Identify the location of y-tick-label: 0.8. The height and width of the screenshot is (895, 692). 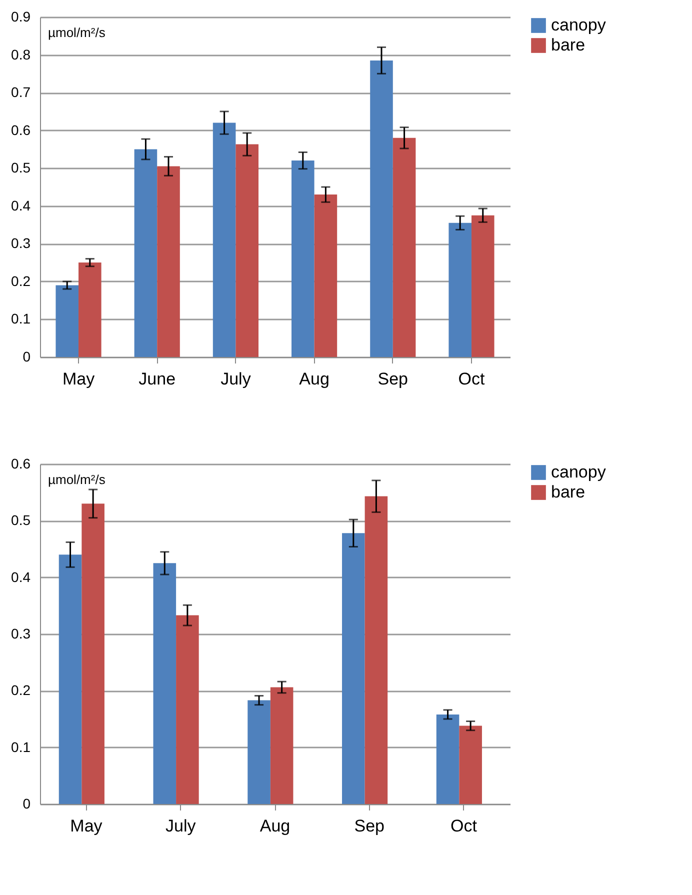
(21, 54).